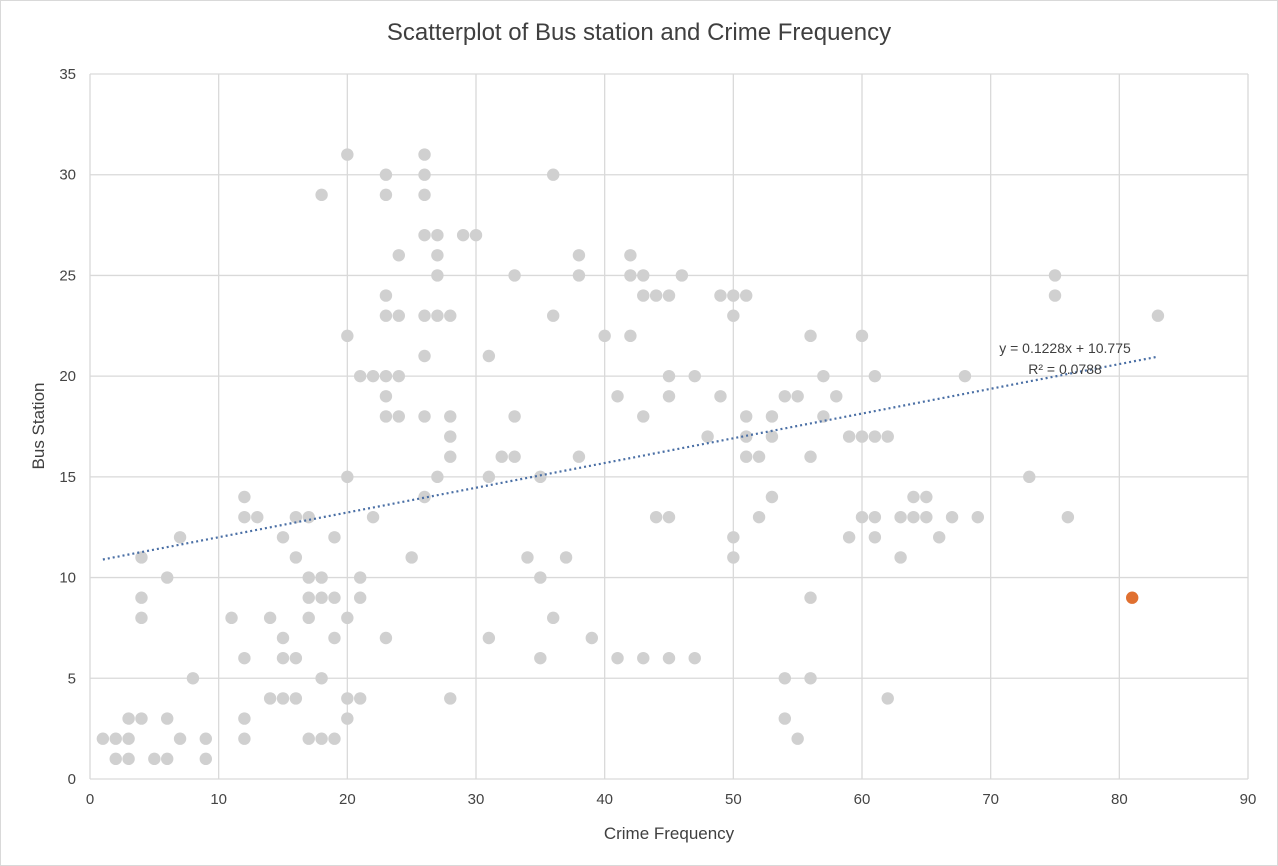 The height and width of the screenshot is (866, 1278). I want to click on x-tick-label-4: 40, so click(604, 799).